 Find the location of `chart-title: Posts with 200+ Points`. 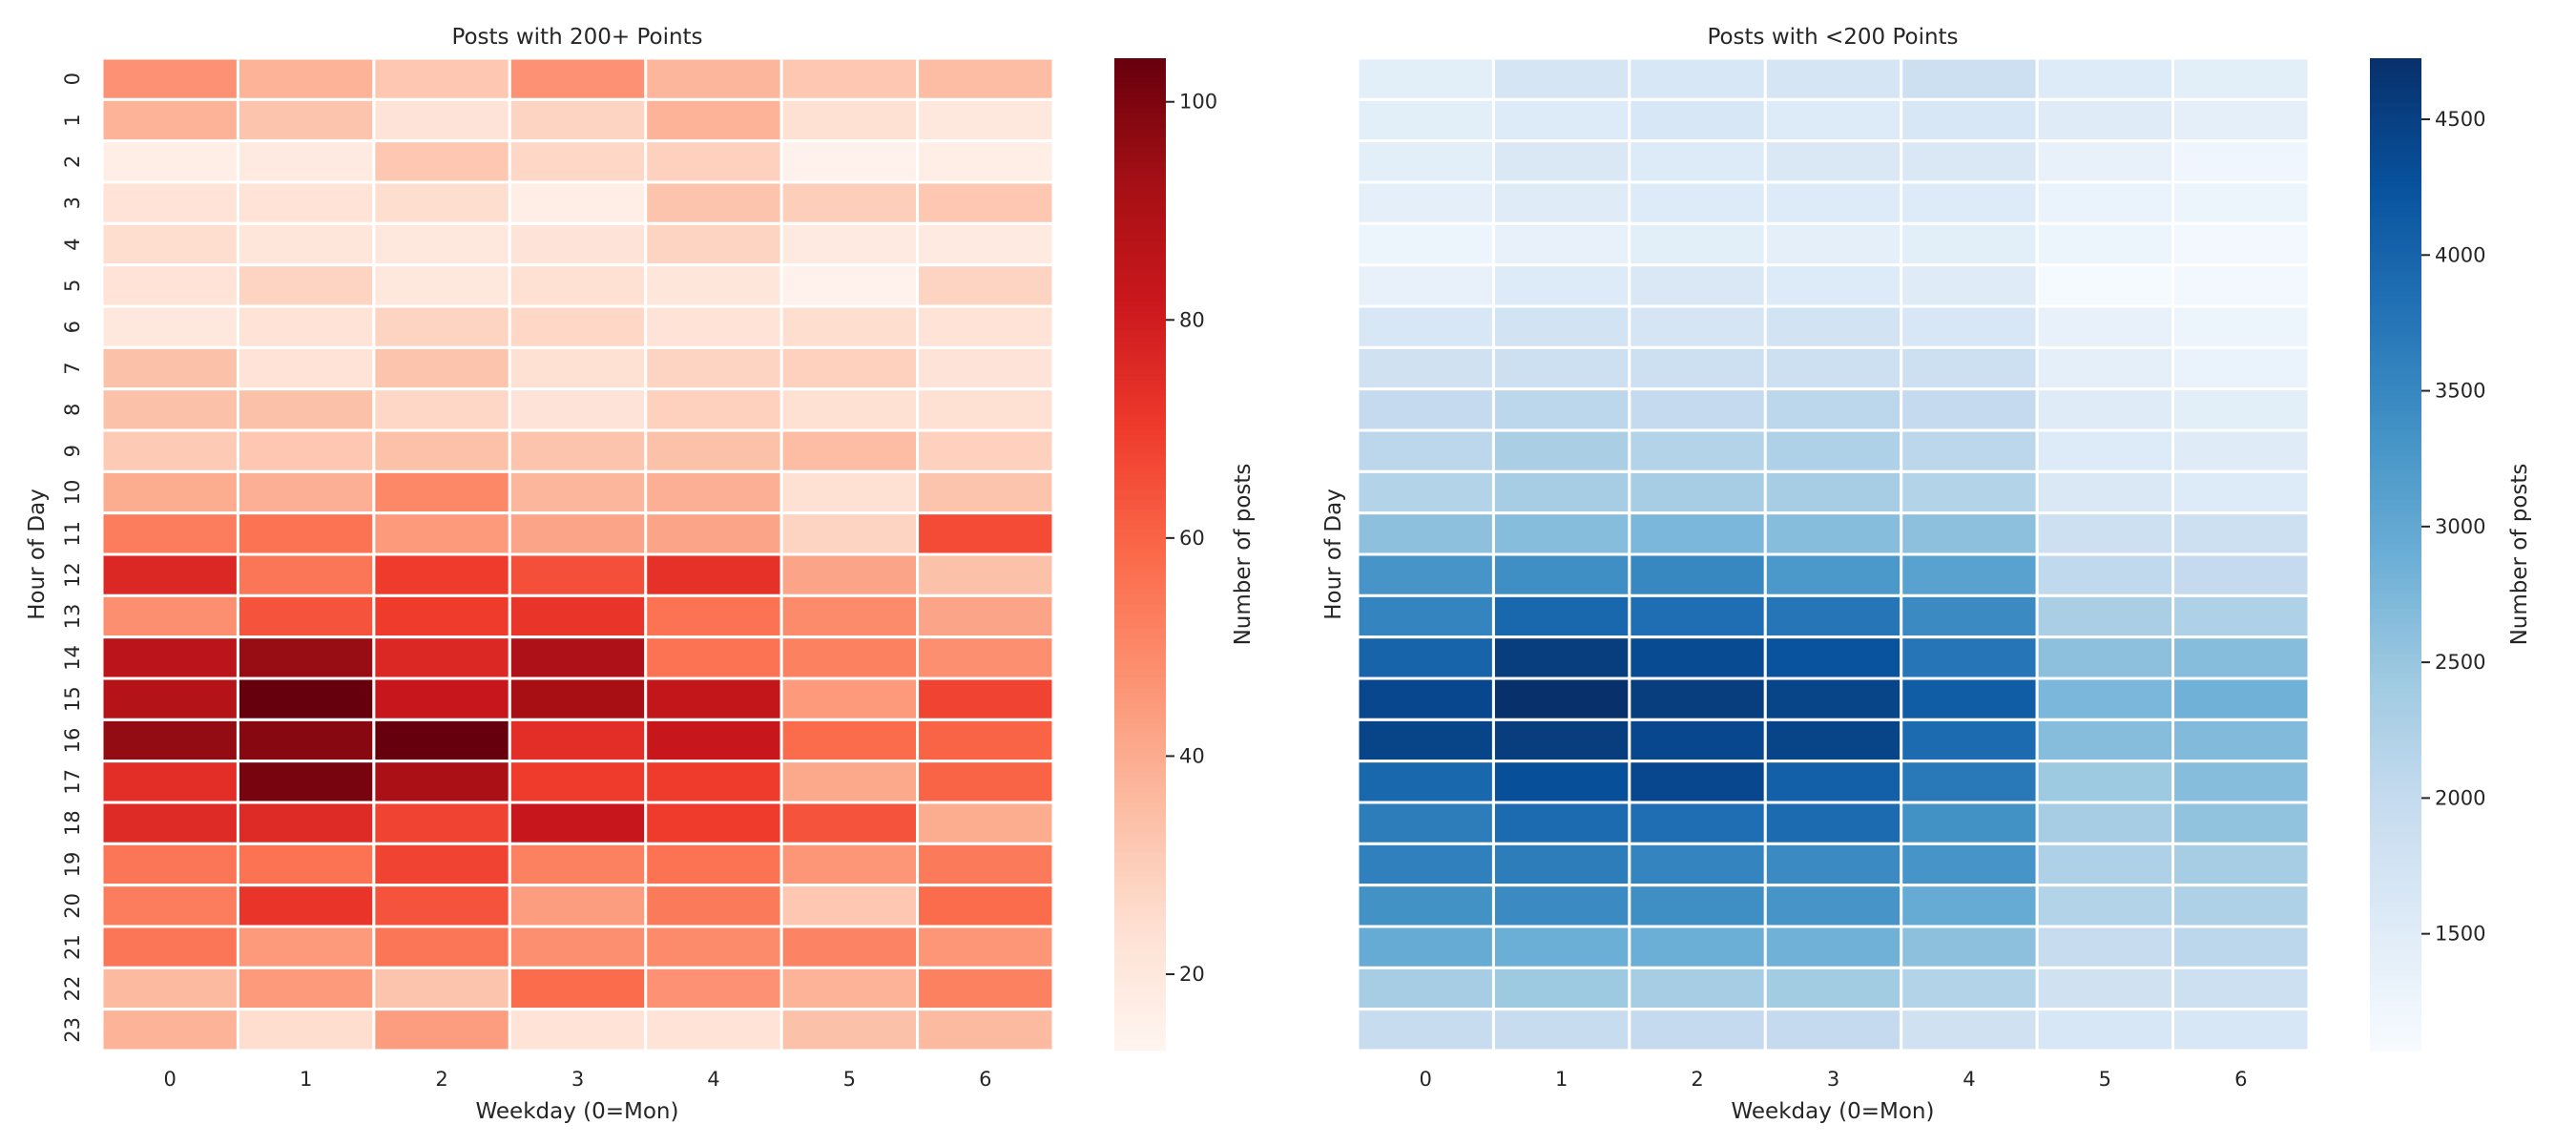

chart-title: Posts with 200+ Points is located at coordinates (576, 38).